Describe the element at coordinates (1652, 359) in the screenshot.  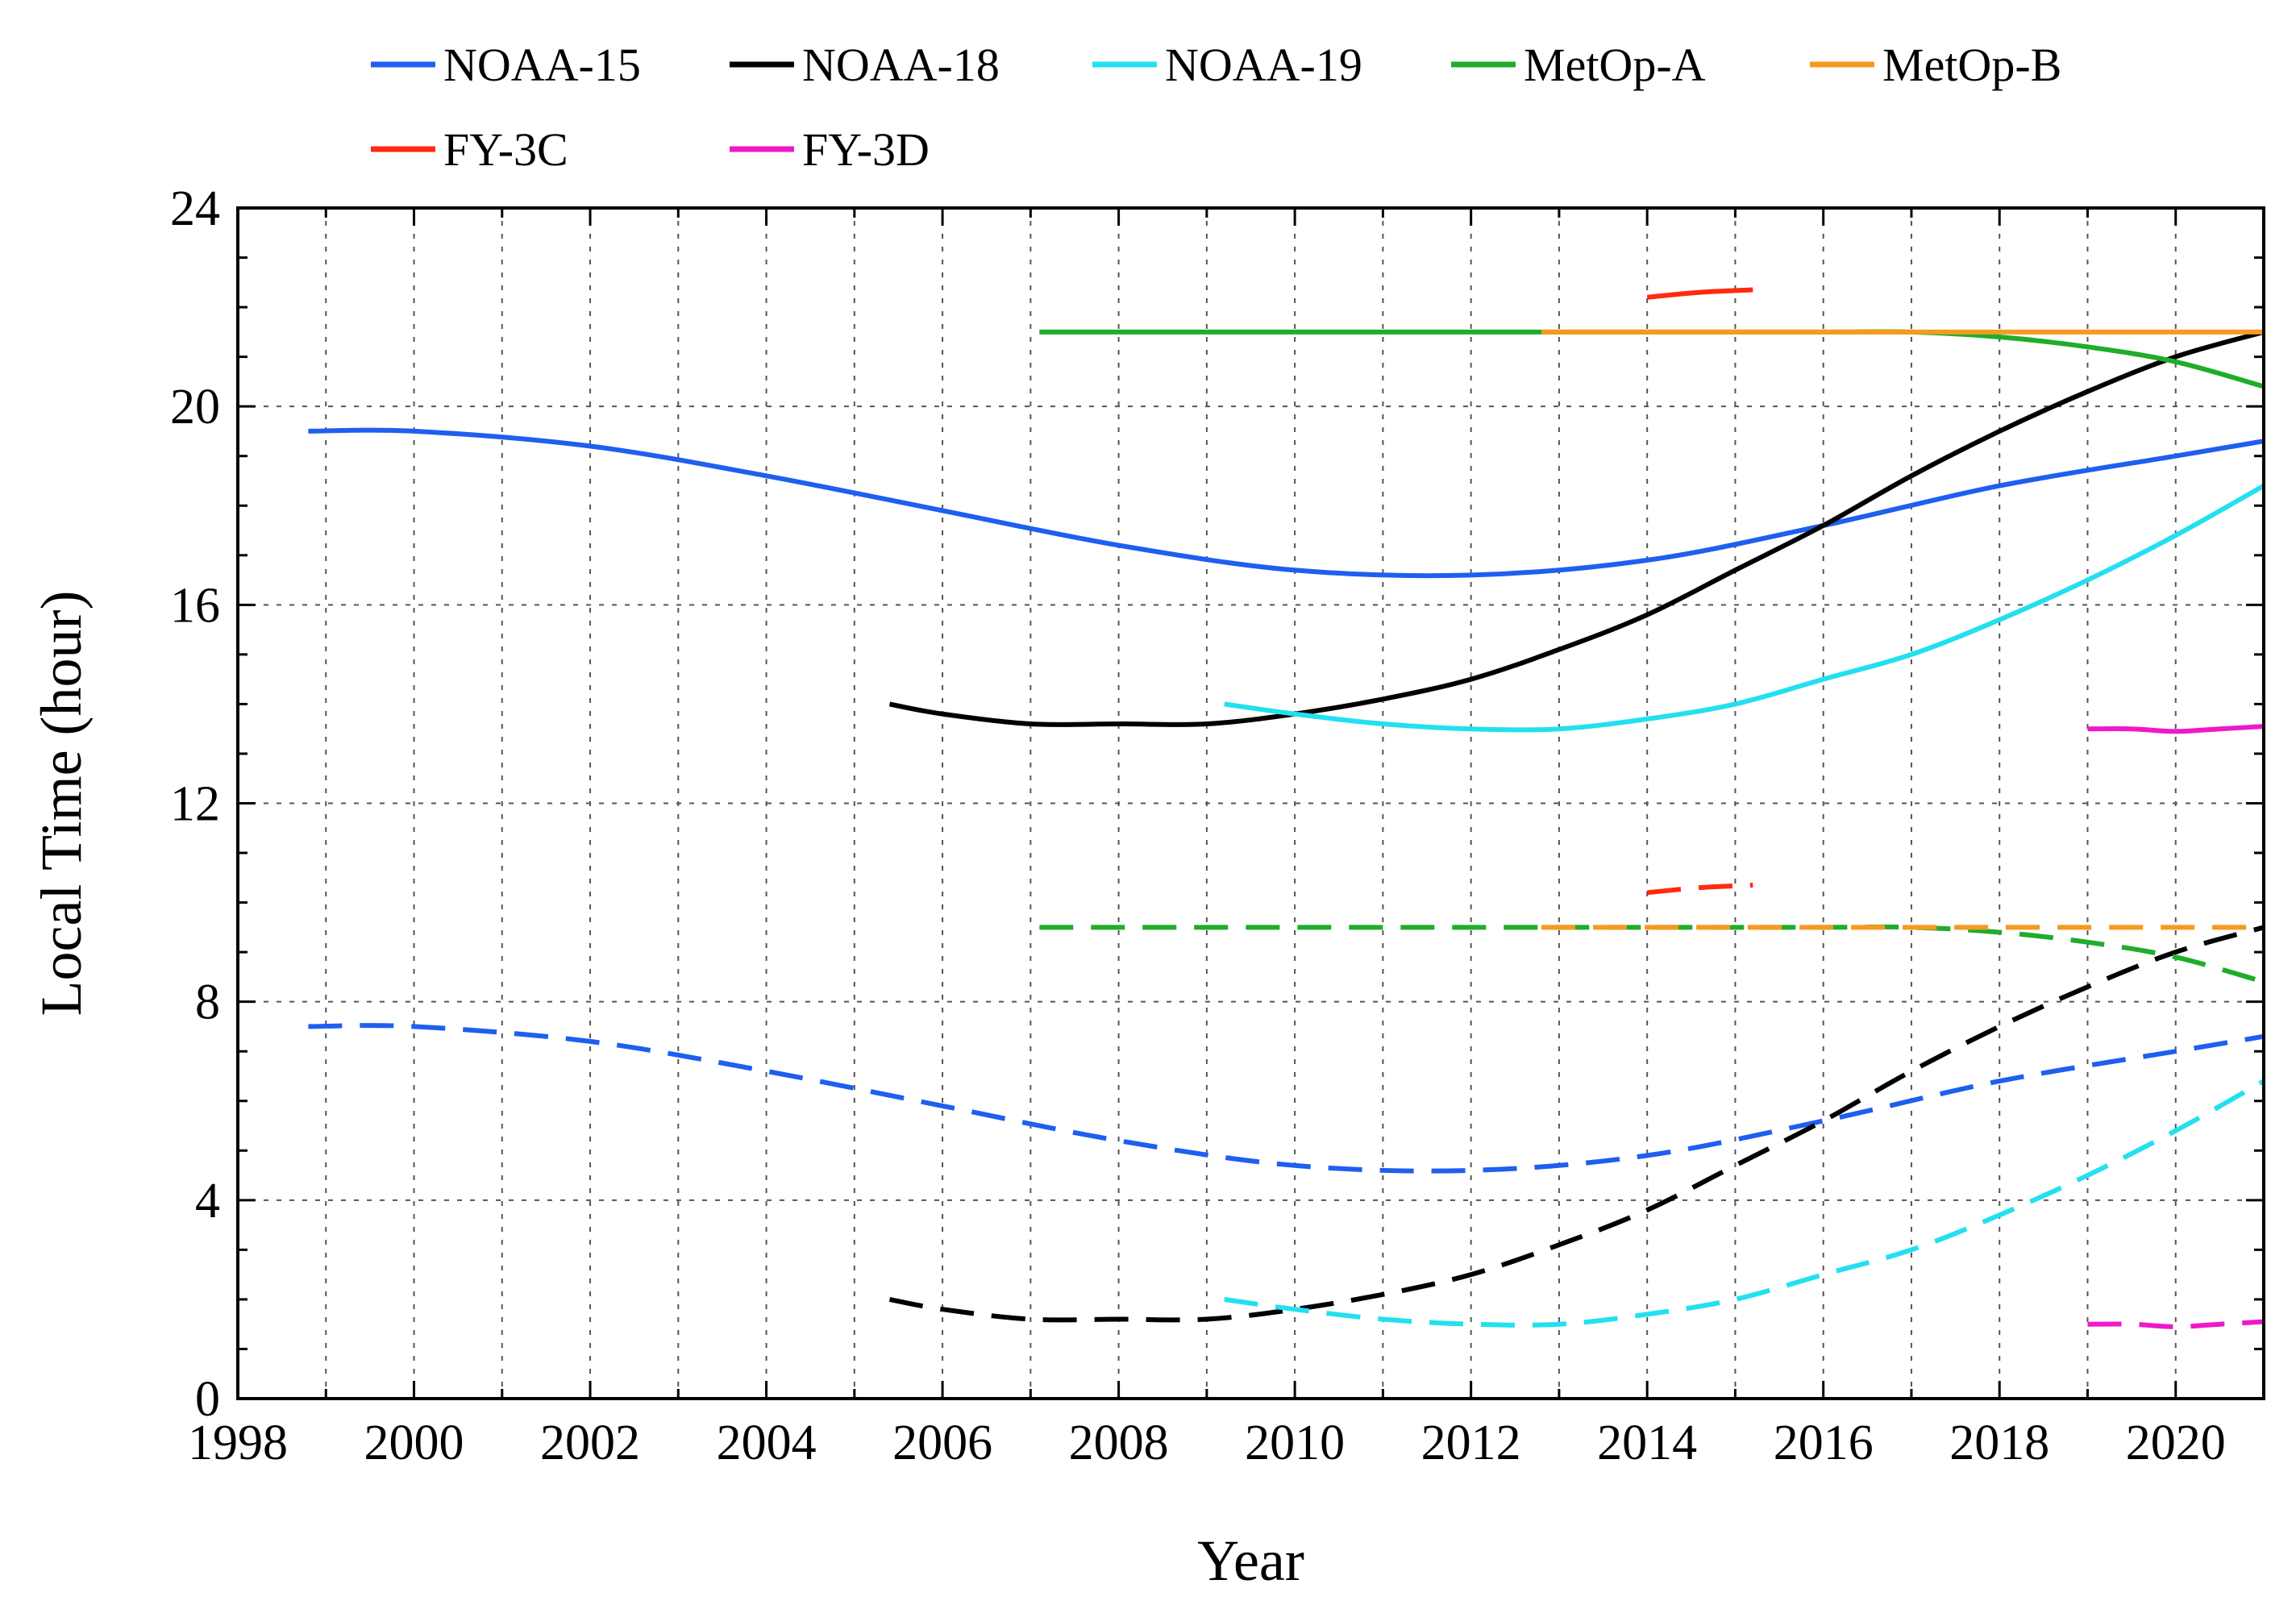
I see `series-line-metop-a-solid` at that location.